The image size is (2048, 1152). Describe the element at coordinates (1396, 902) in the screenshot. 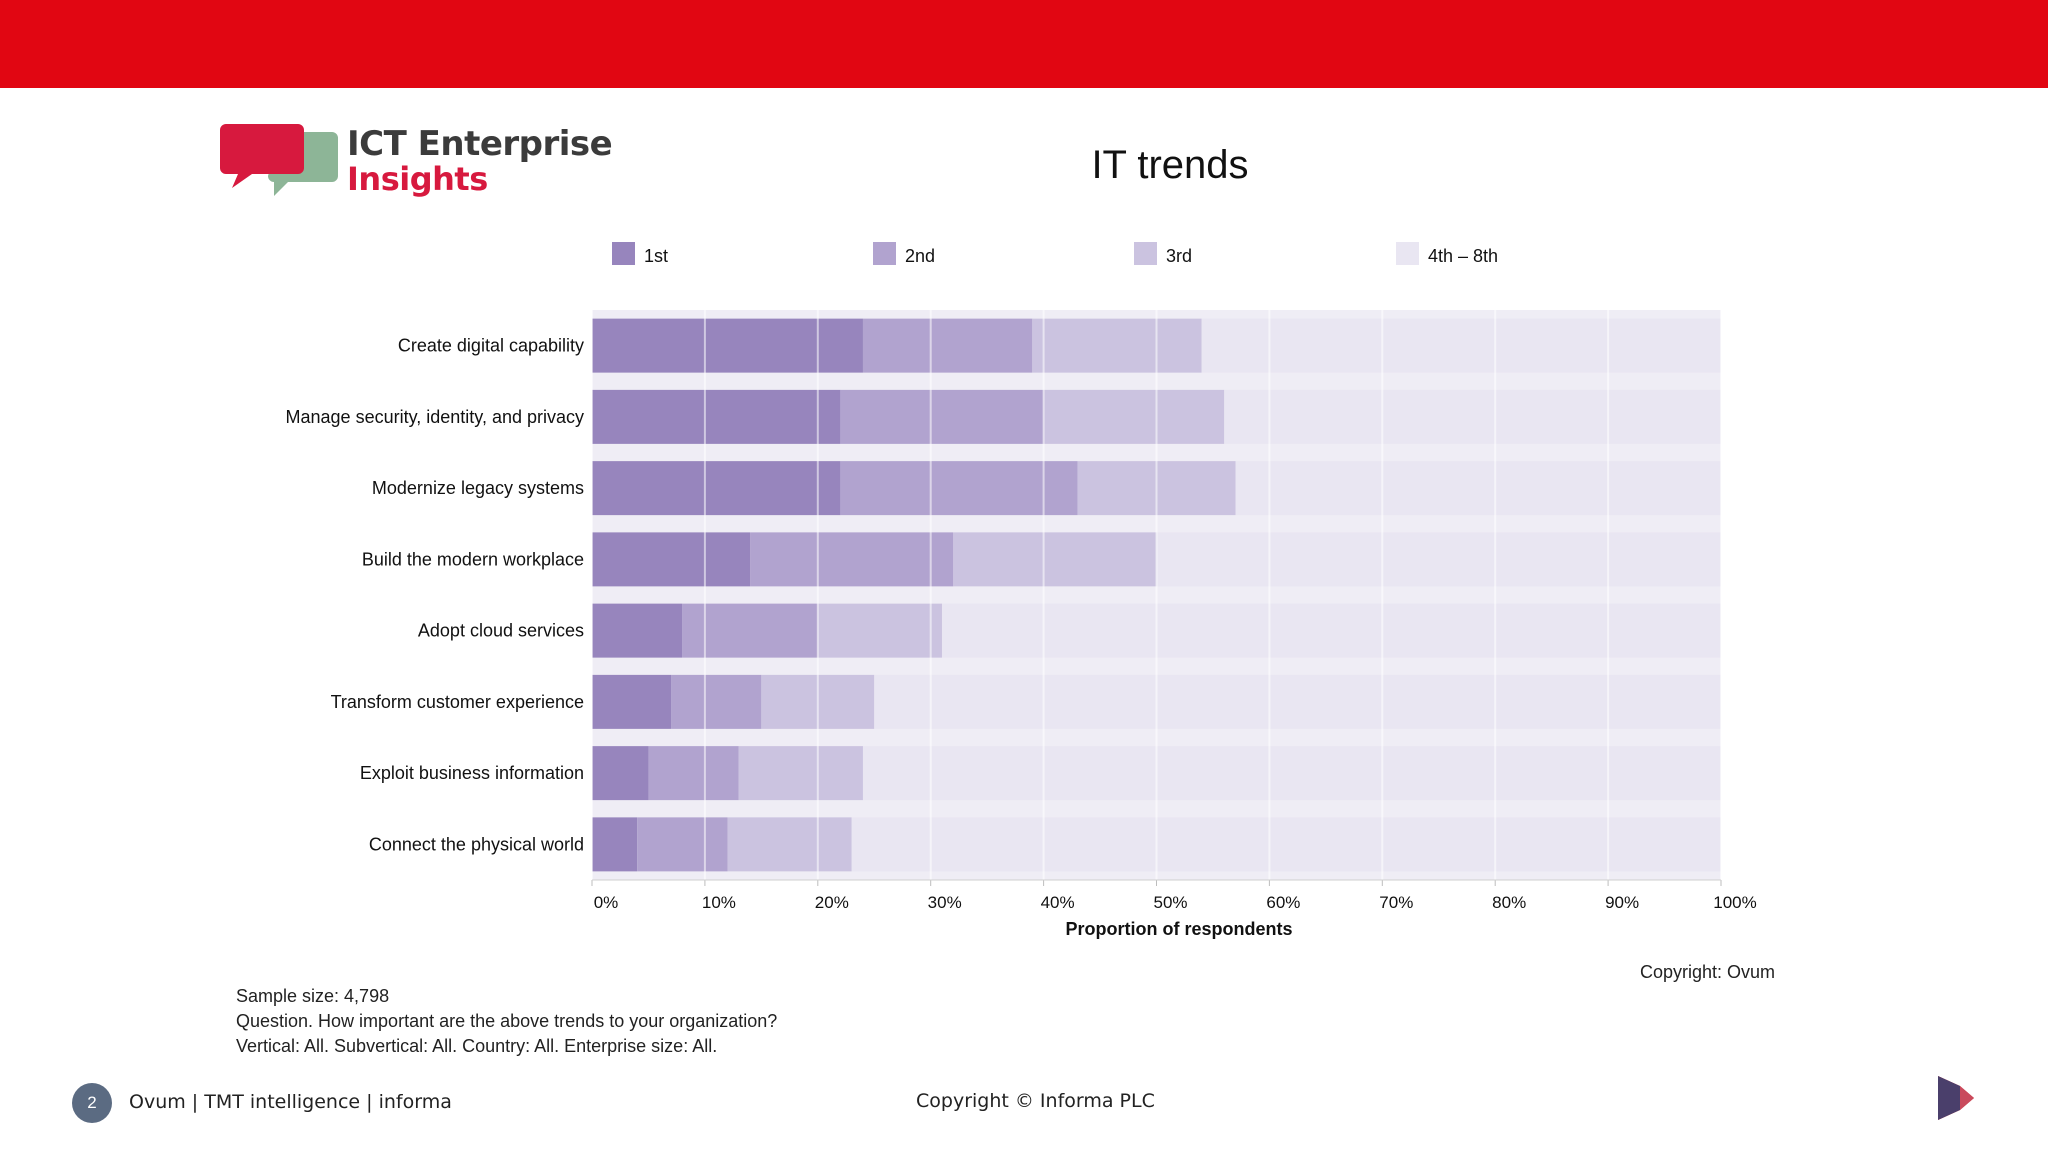

I see `x-tick-label: 70%` at that location.